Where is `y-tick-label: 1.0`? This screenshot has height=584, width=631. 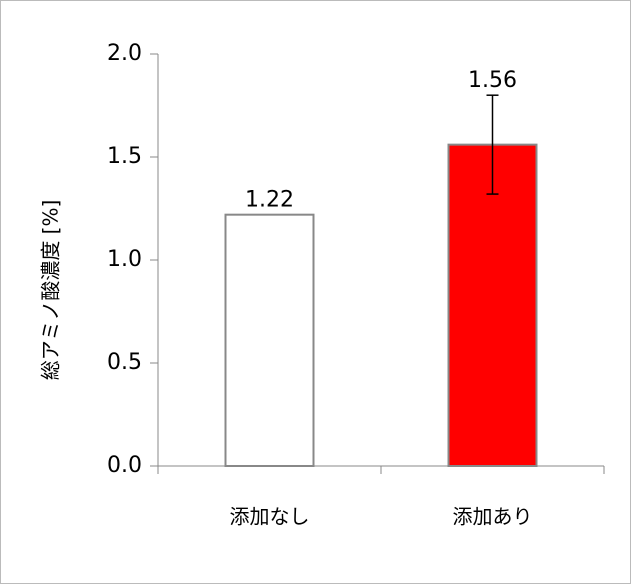 y-tick-label: 1.0 is located at coordinates (124, 259).